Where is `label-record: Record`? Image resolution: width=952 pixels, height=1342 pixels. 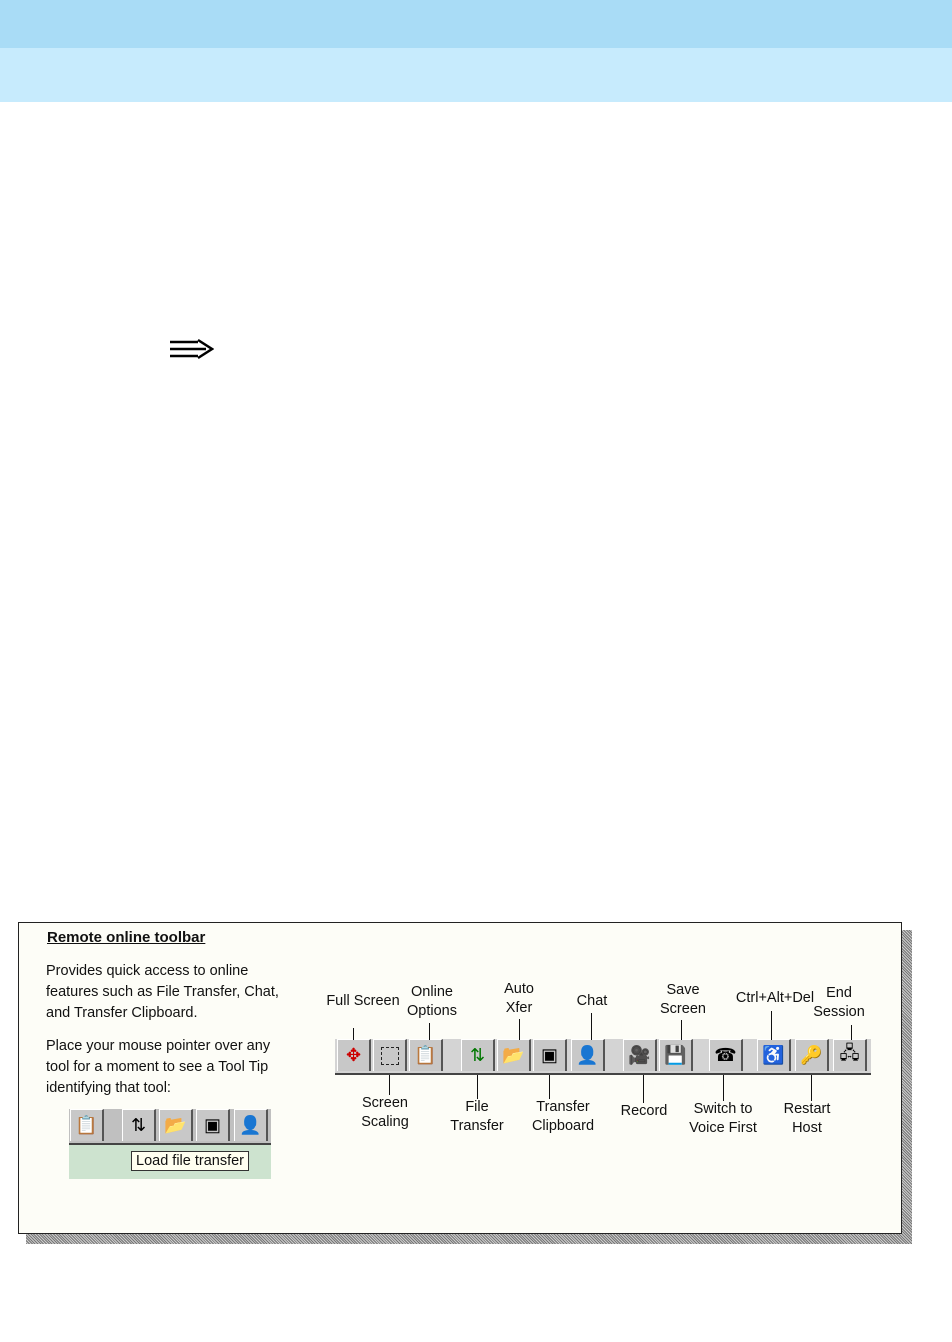 label-record: Record is located at coordinates (644, 1111).